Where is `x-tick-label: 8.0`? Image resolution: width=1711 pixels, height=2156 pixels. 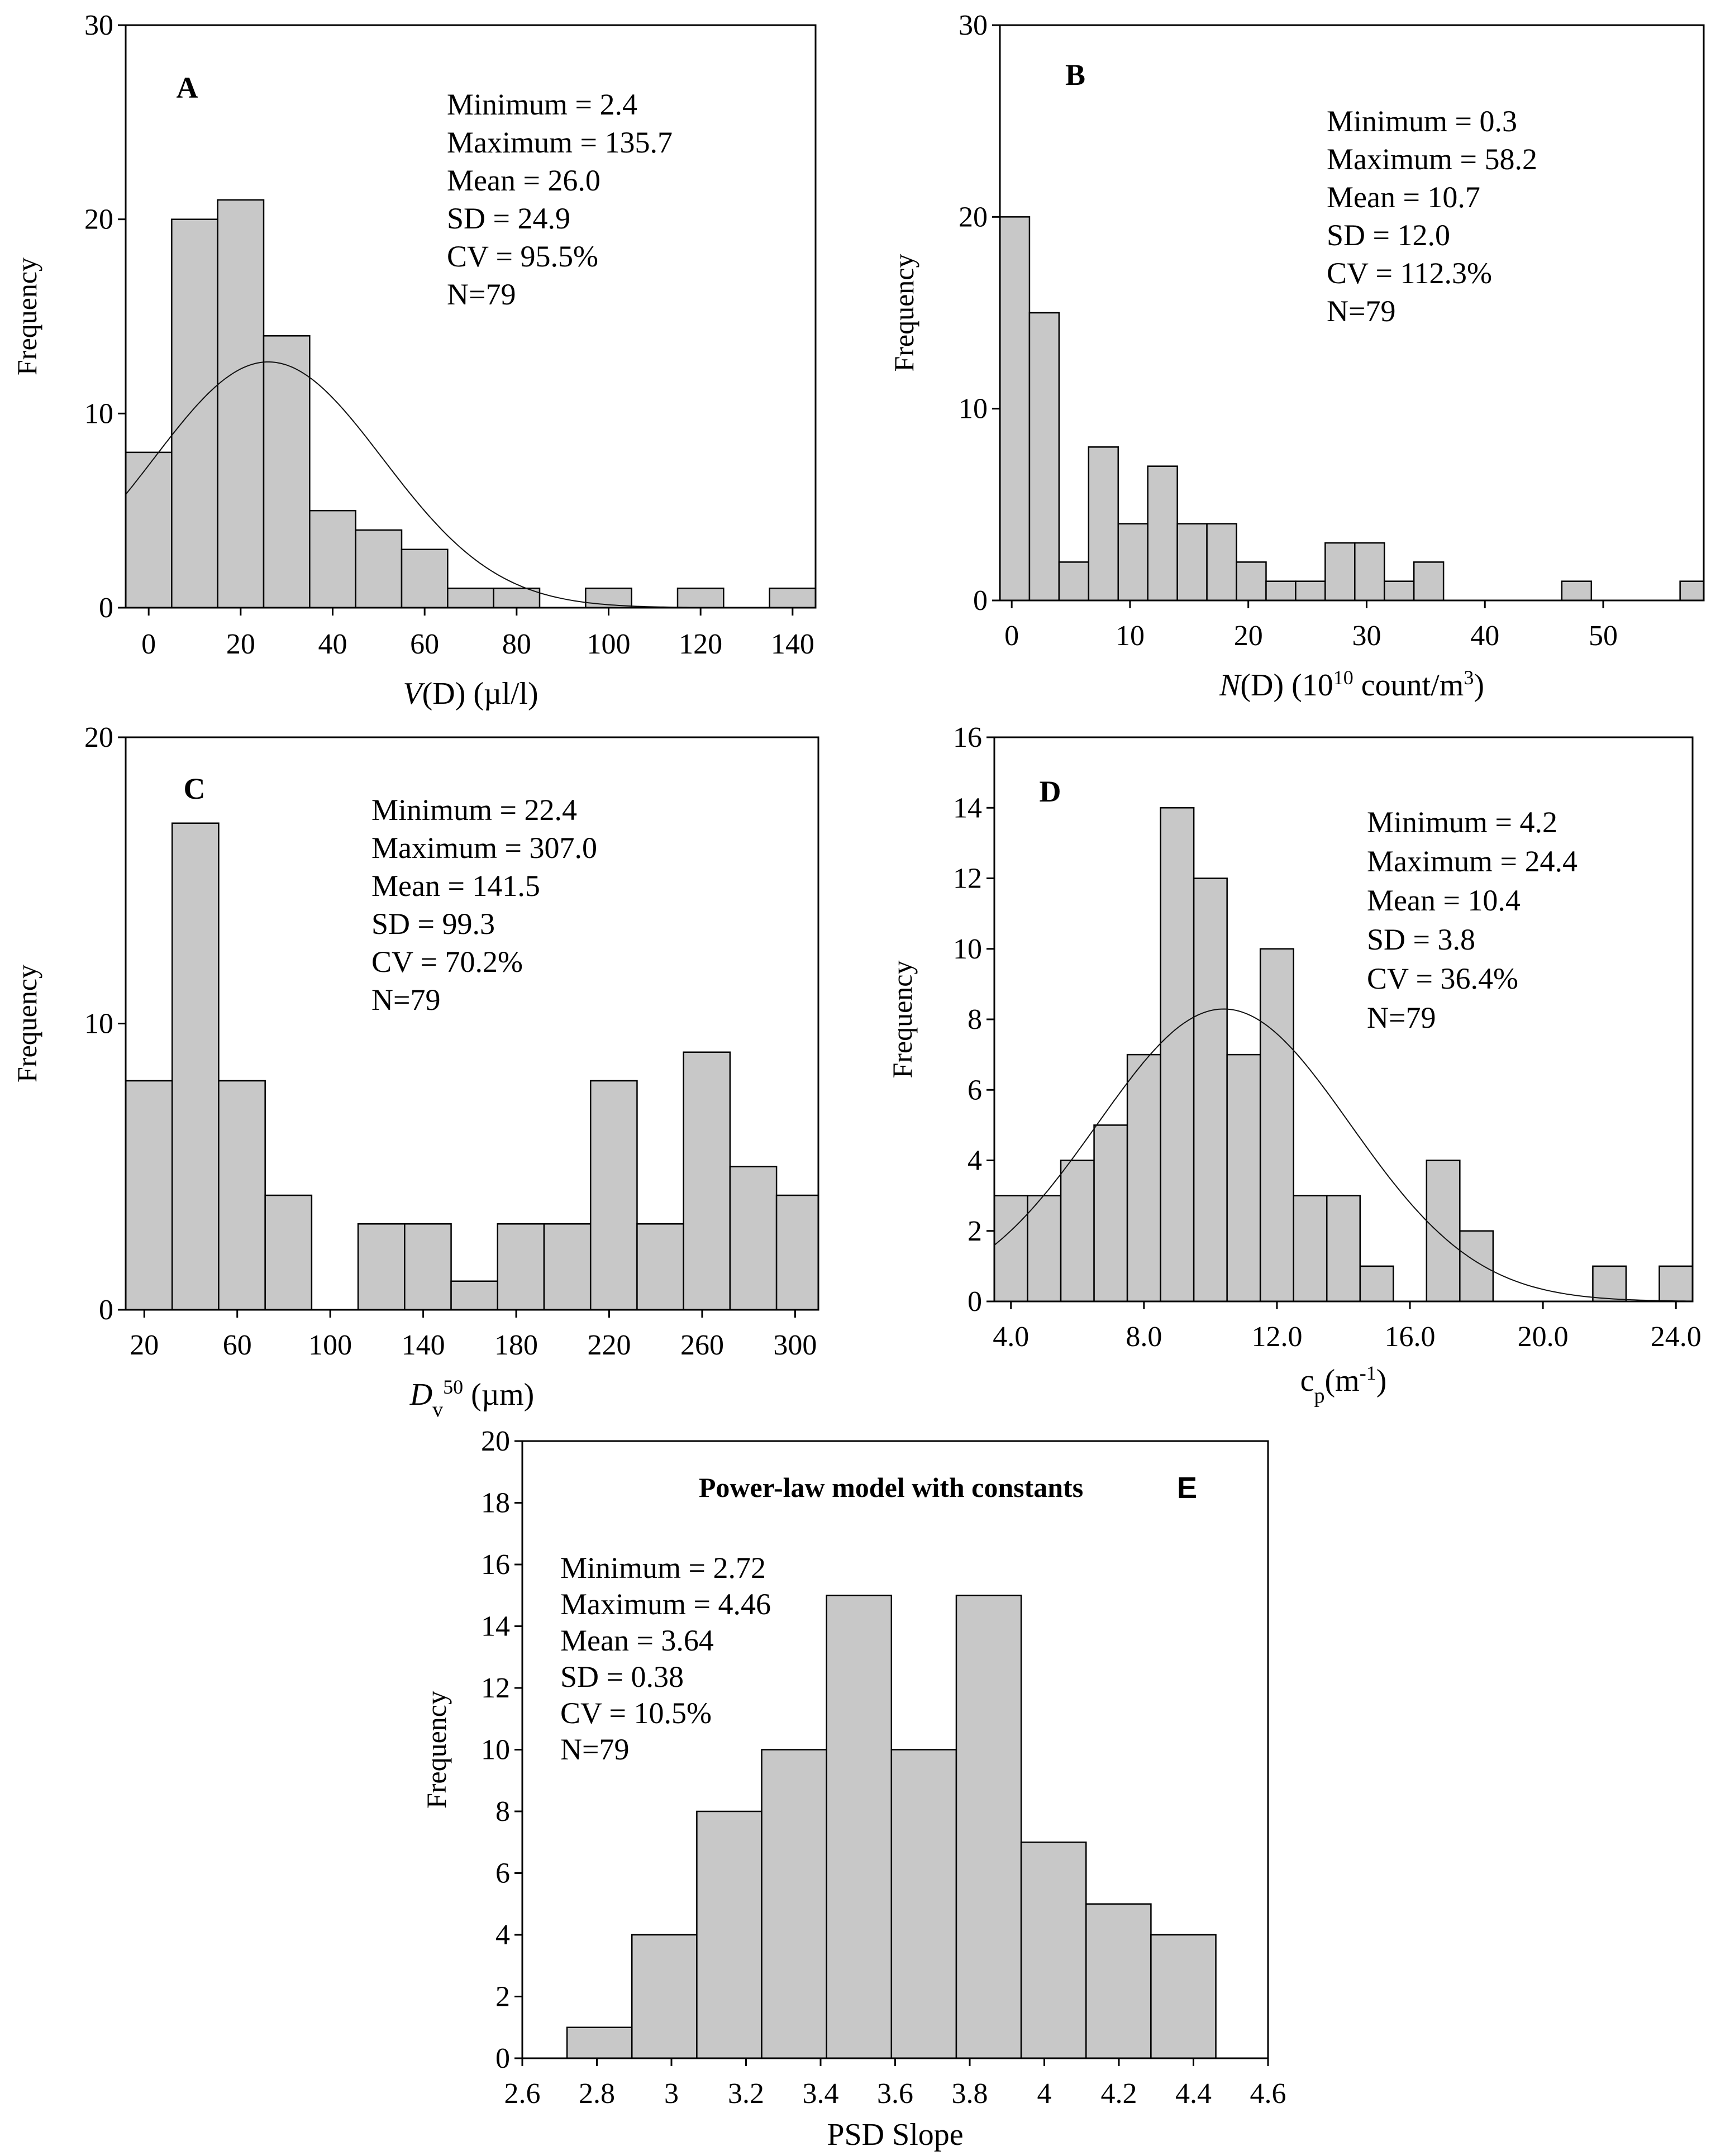
x-tick-label: 8.0 is located at coordinates (1144, 1337).